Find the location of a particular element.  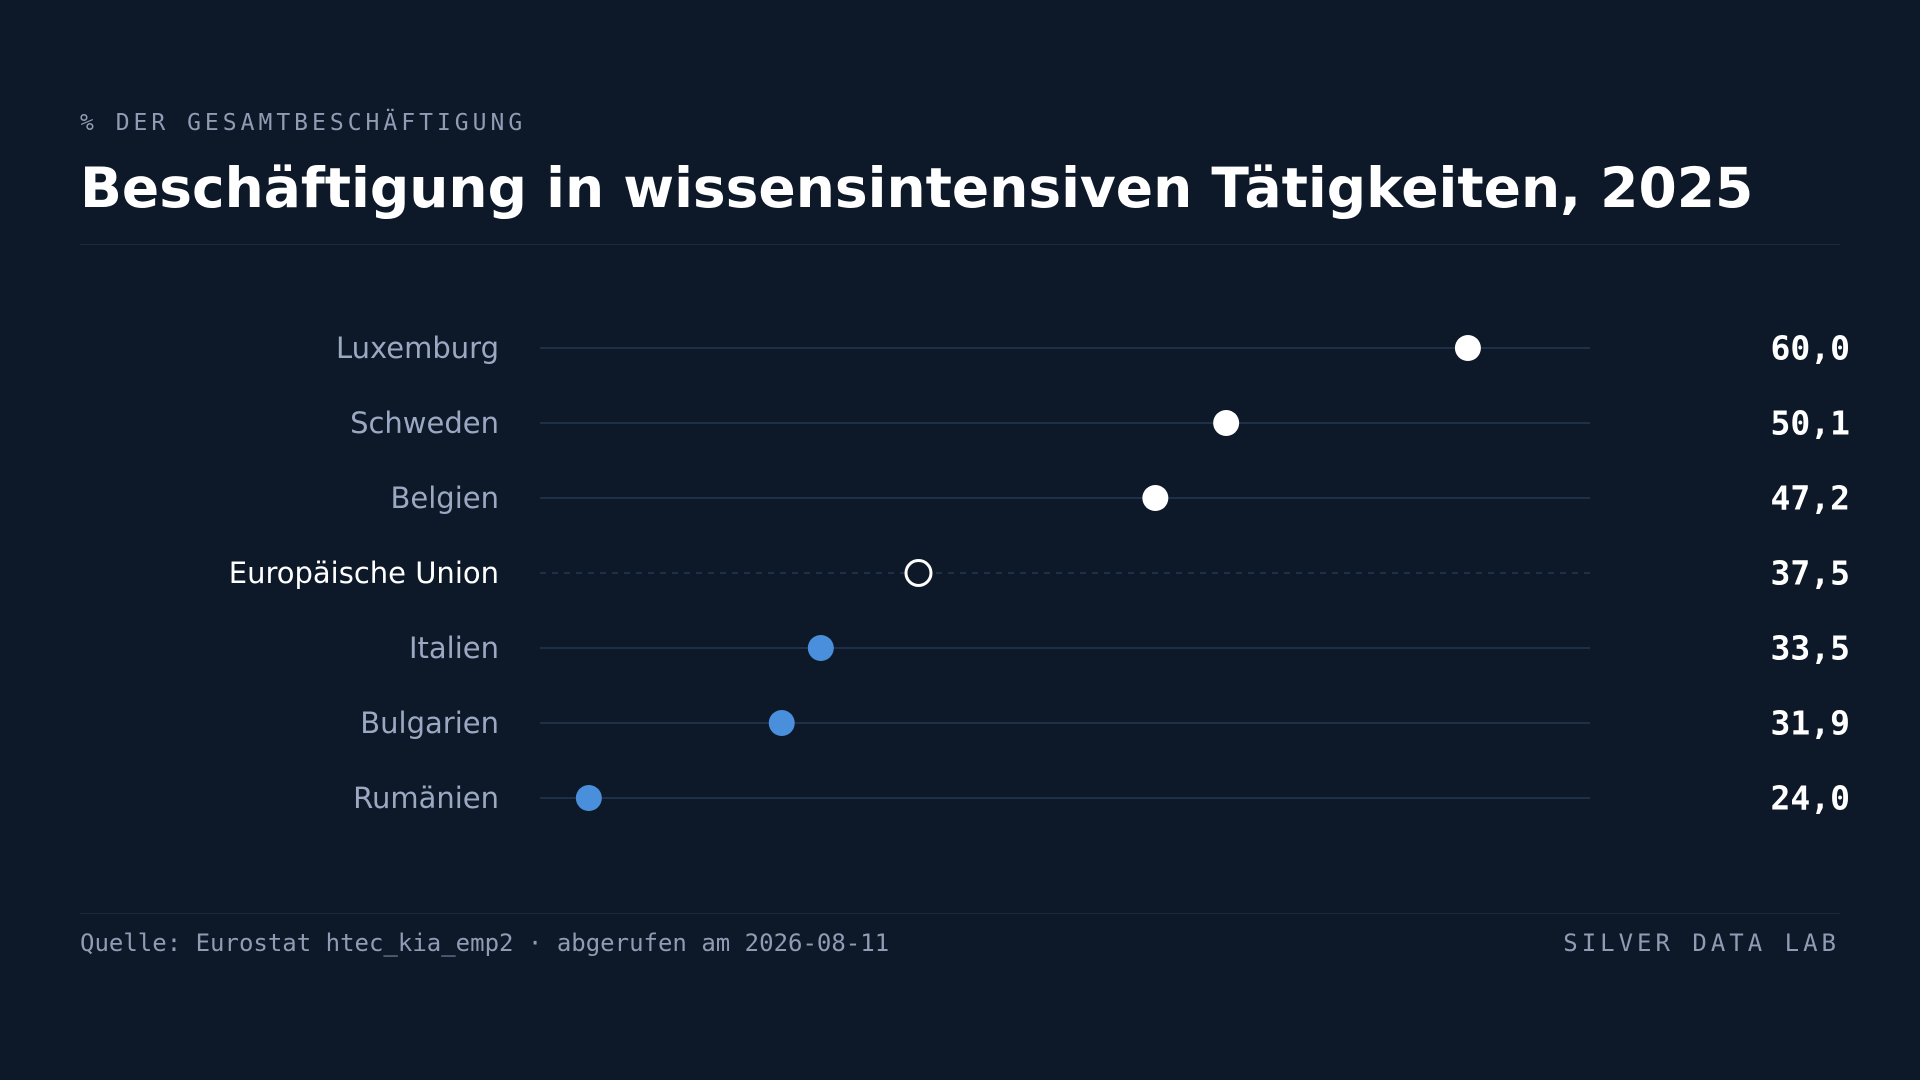

value-label: 50,1 is located at coordinates (1810, 423).